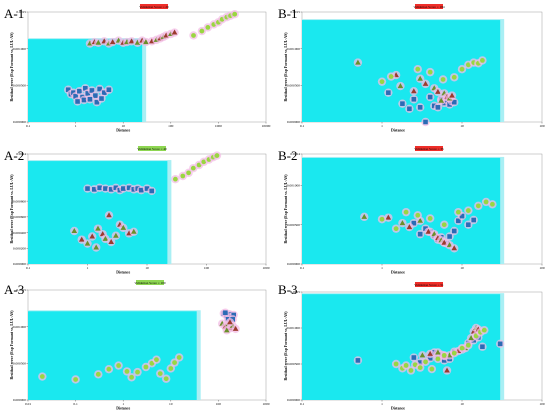 This screenshot has height=411, width=550. I want to click on y-tick-label: 0.000200, so click(19, 248).